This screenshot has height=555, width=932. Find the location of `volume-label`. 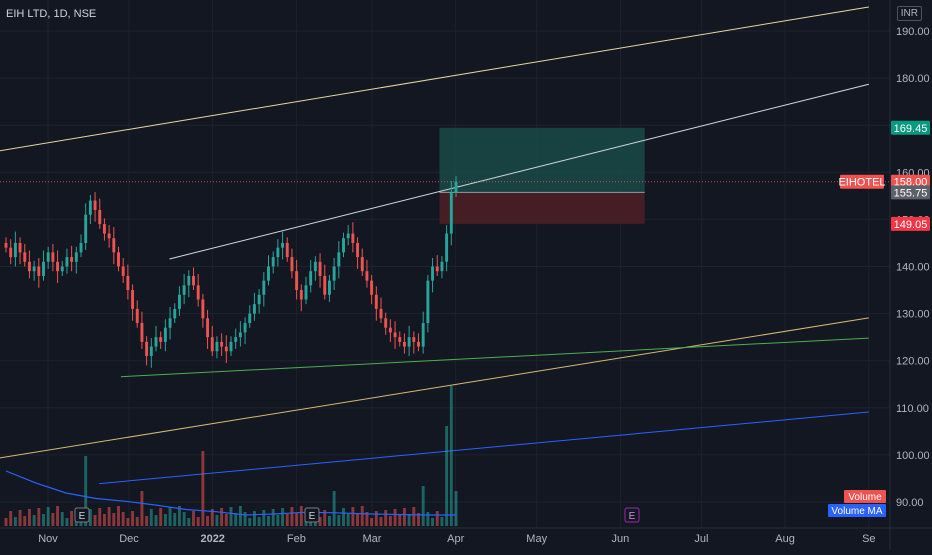

volume-label is located at coordinates (865, 496).